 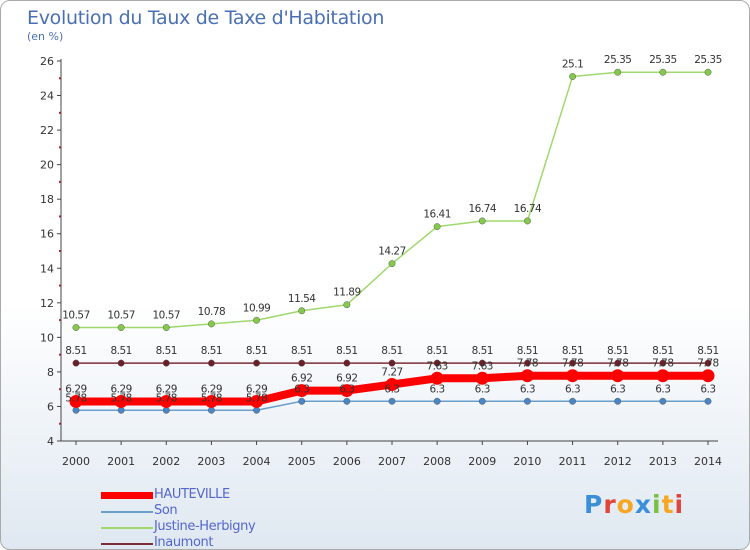 I want to click on data-label: 5.78, so click(x=120, y=398).